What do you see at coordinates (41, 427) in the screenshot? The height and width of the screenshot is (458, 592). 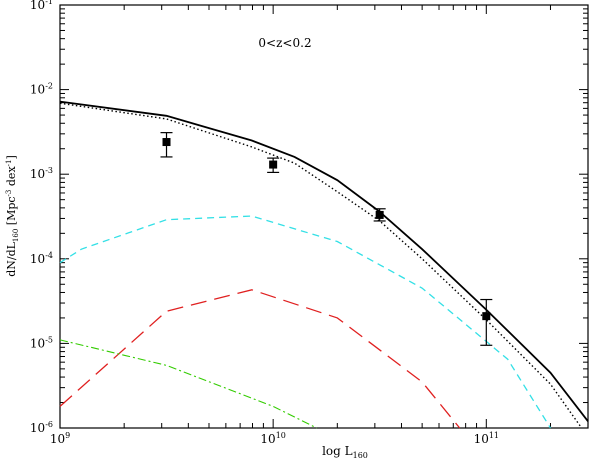 I see `y-tick-label: 10⁻⁶` at bounding box center [41, 427].